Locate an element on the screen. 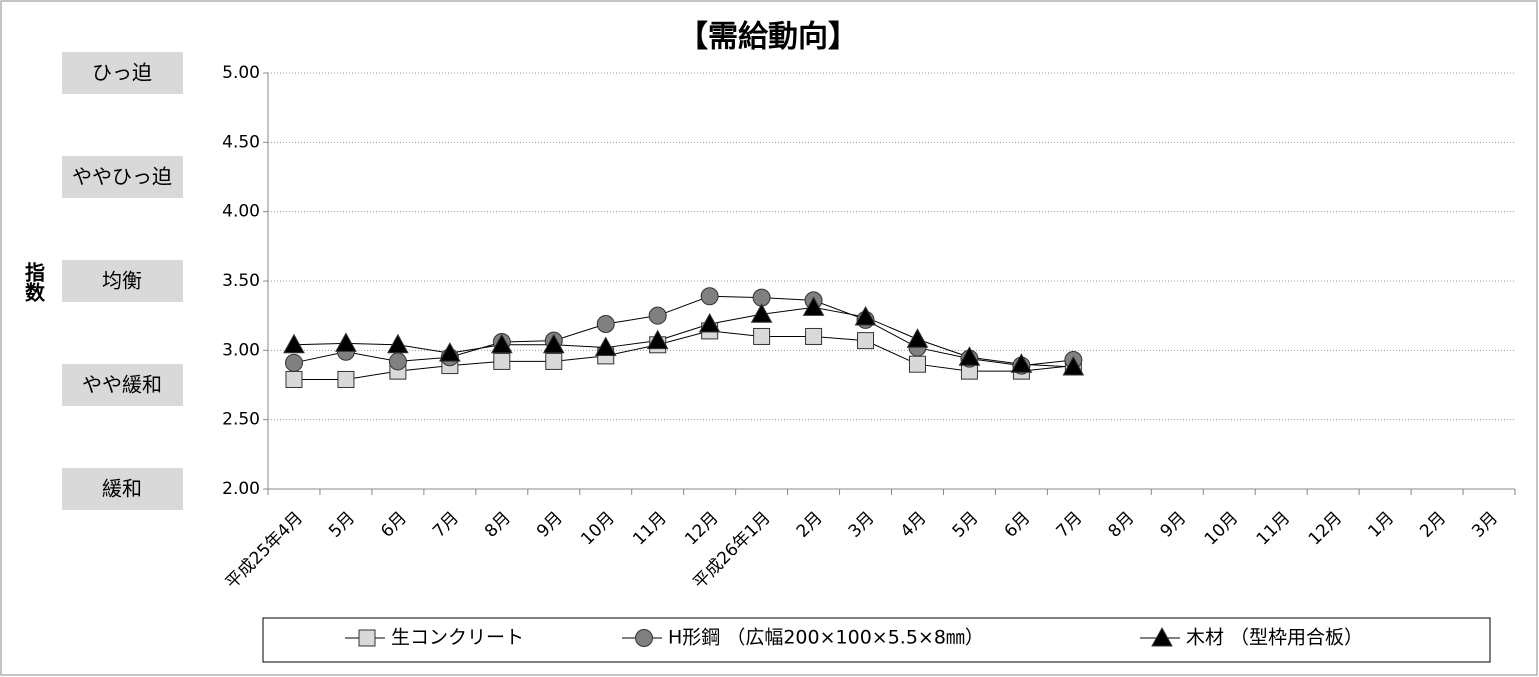 The height and width of the screenshot is (677, 1539). y-tick-label: 4.00 is located at coordinates (241, 212).